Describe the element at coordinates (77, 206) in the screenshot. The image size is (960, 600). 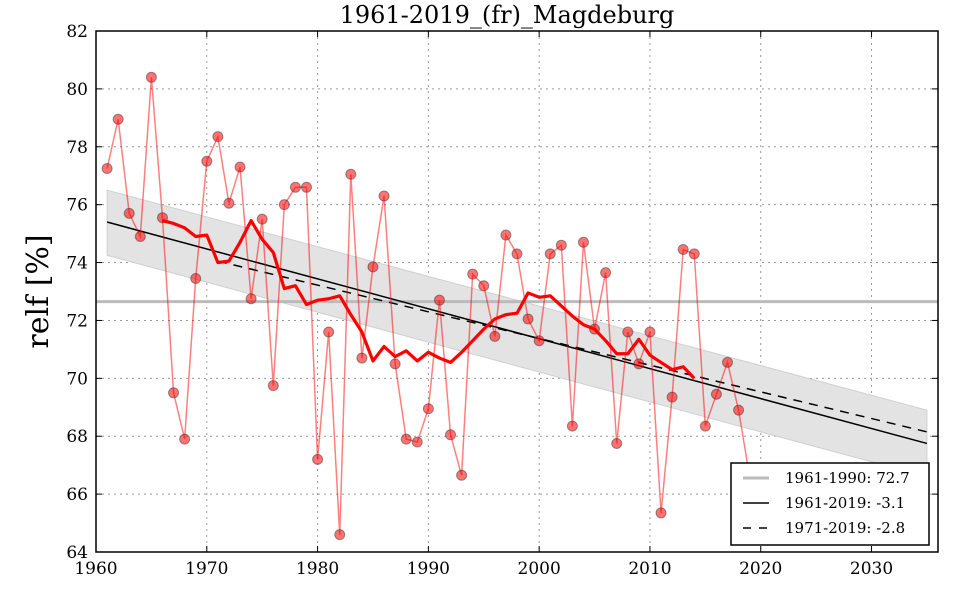
I see `y-tick-label: 76` at that location.